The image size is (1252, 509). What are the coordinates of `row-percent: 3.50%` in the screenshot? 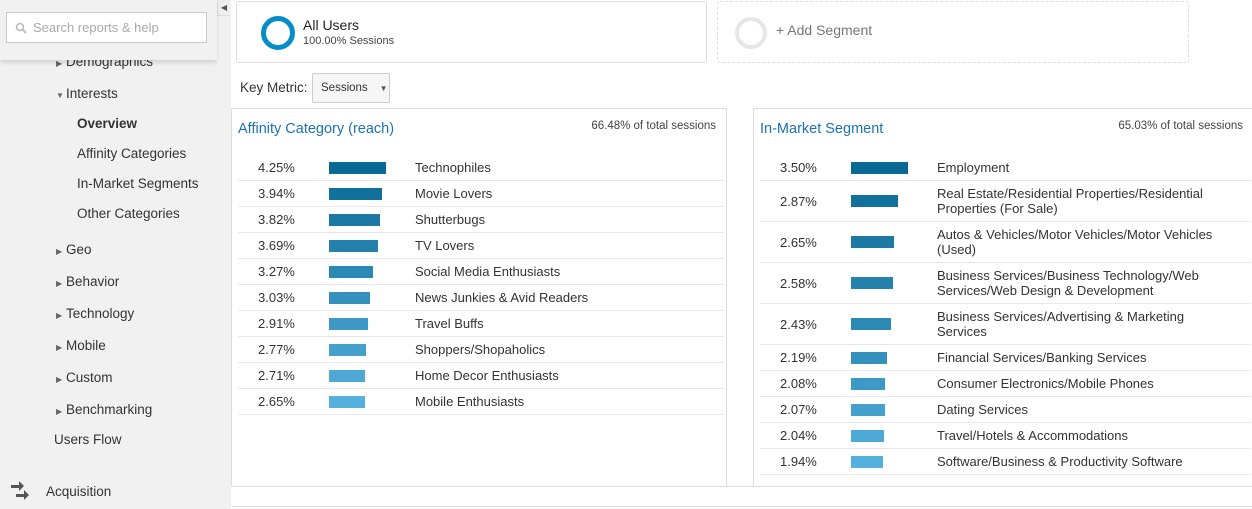 It's located at (798, 167).